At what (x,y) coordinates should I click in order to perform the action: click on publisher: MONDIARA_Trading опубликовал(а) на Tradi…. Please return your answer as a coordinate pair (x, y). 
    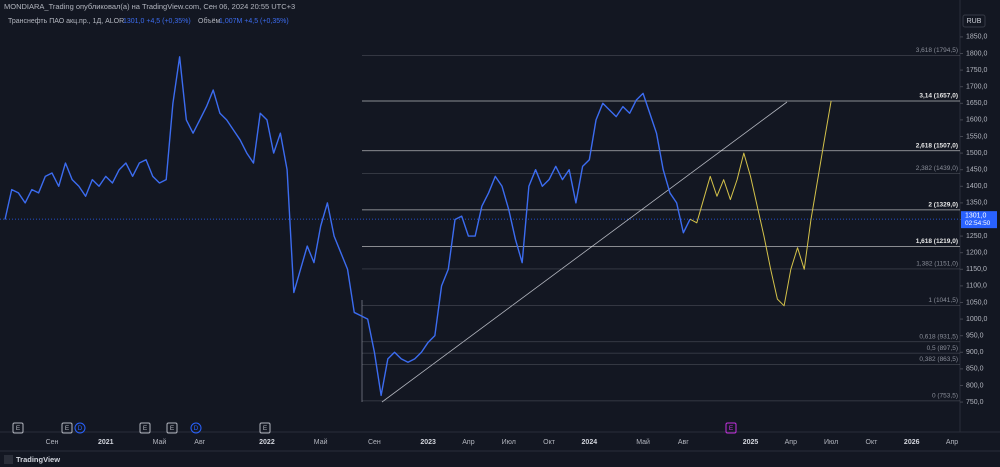
    Looking at the image, I should click on (149, 6).